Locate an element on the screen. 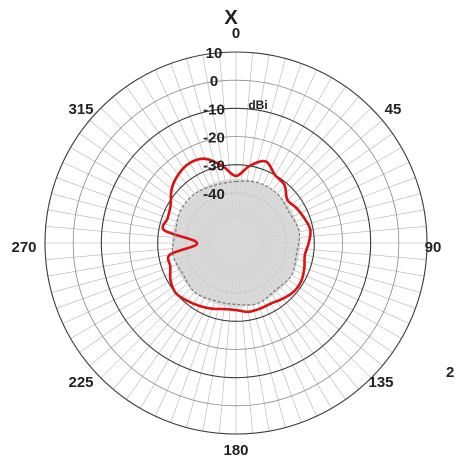 The image size is (457, 465). series-group is located at coordinates (236, 235).